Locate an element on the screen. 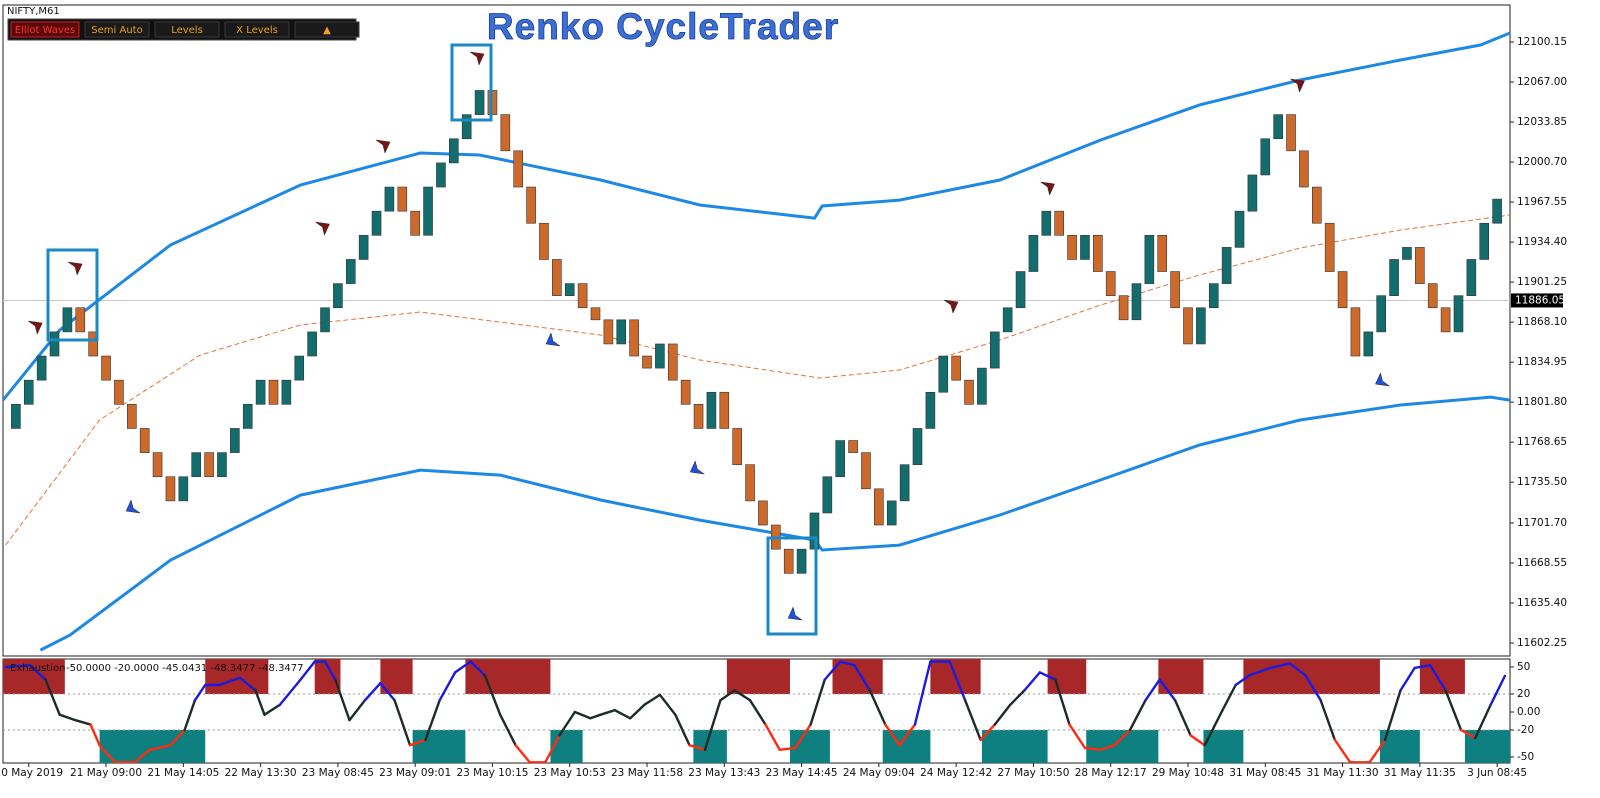 The width and height of the screenshot is (1600, 798). x-tick-label: 28 May 12:17 is located at coordinates (1111, 773).